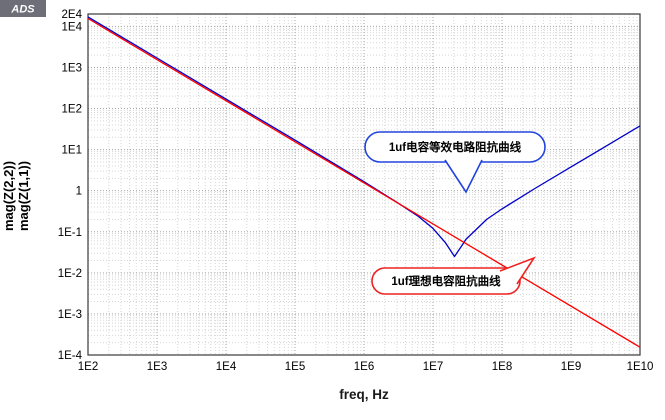  I want to click on y-tick-label: 1E1, so click(72, 151).